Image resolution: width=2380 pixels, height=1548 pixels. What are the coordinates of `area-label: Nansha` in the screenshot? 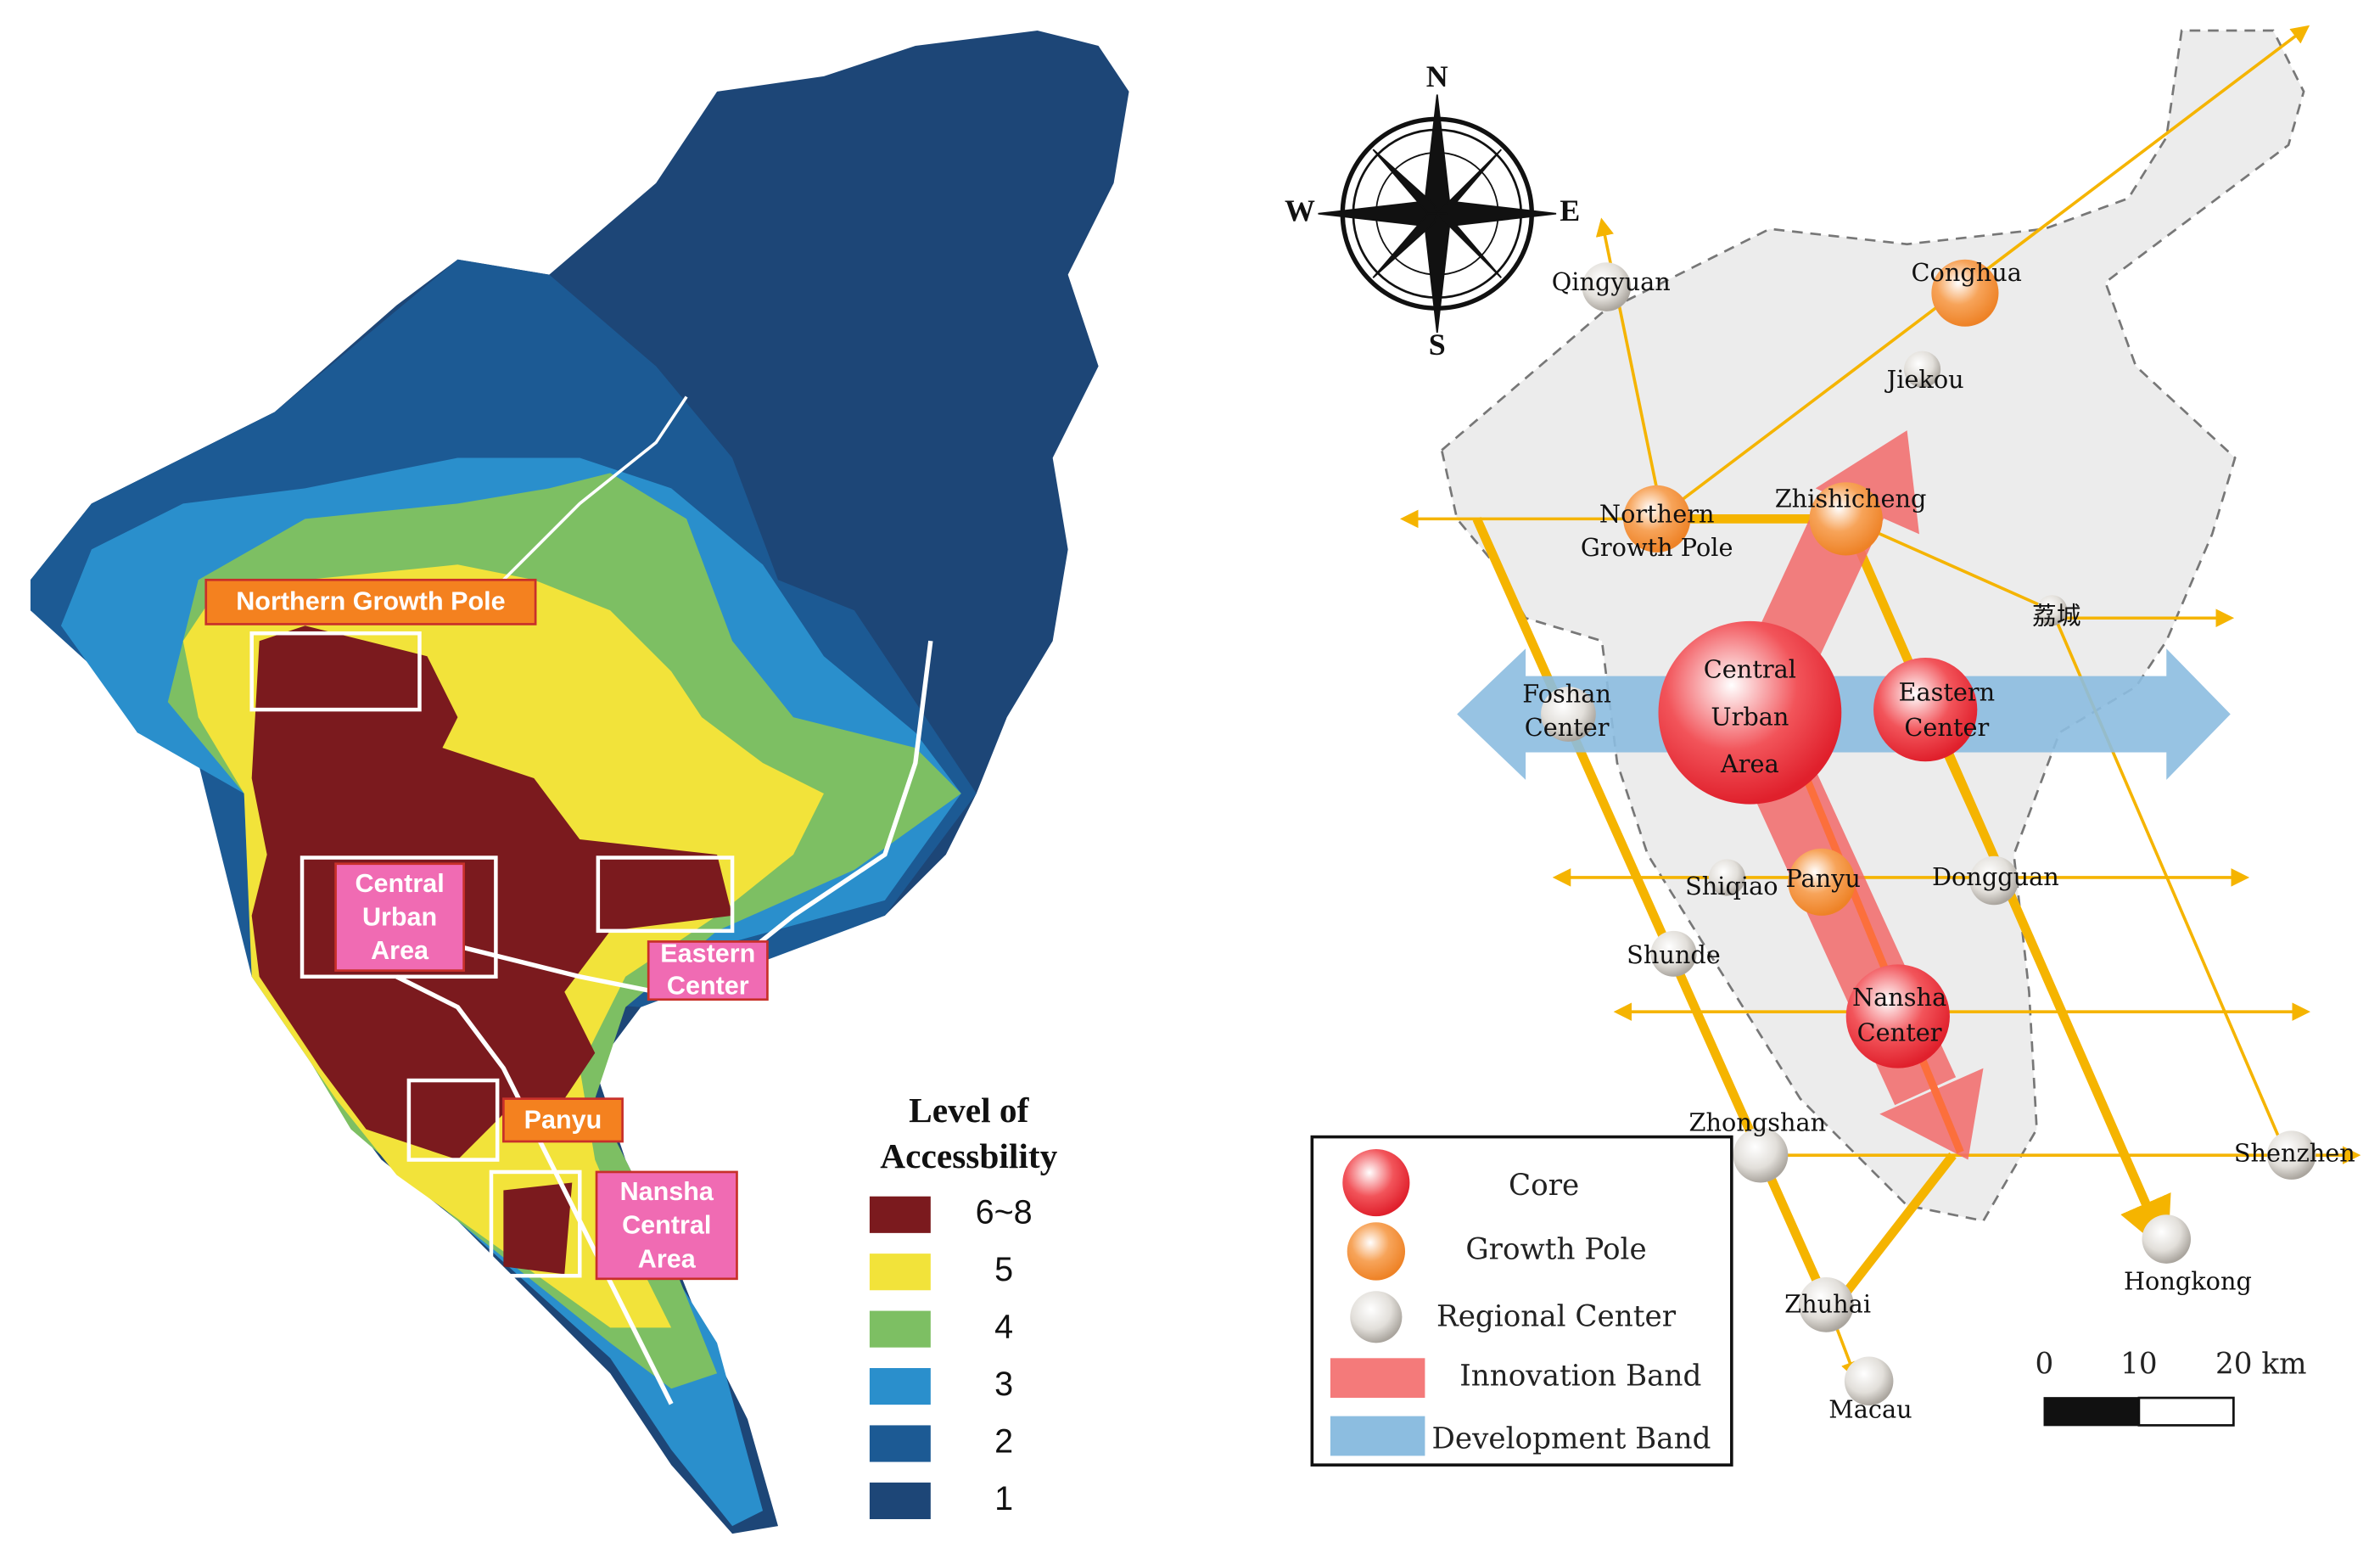 It's located at (667, 1191).